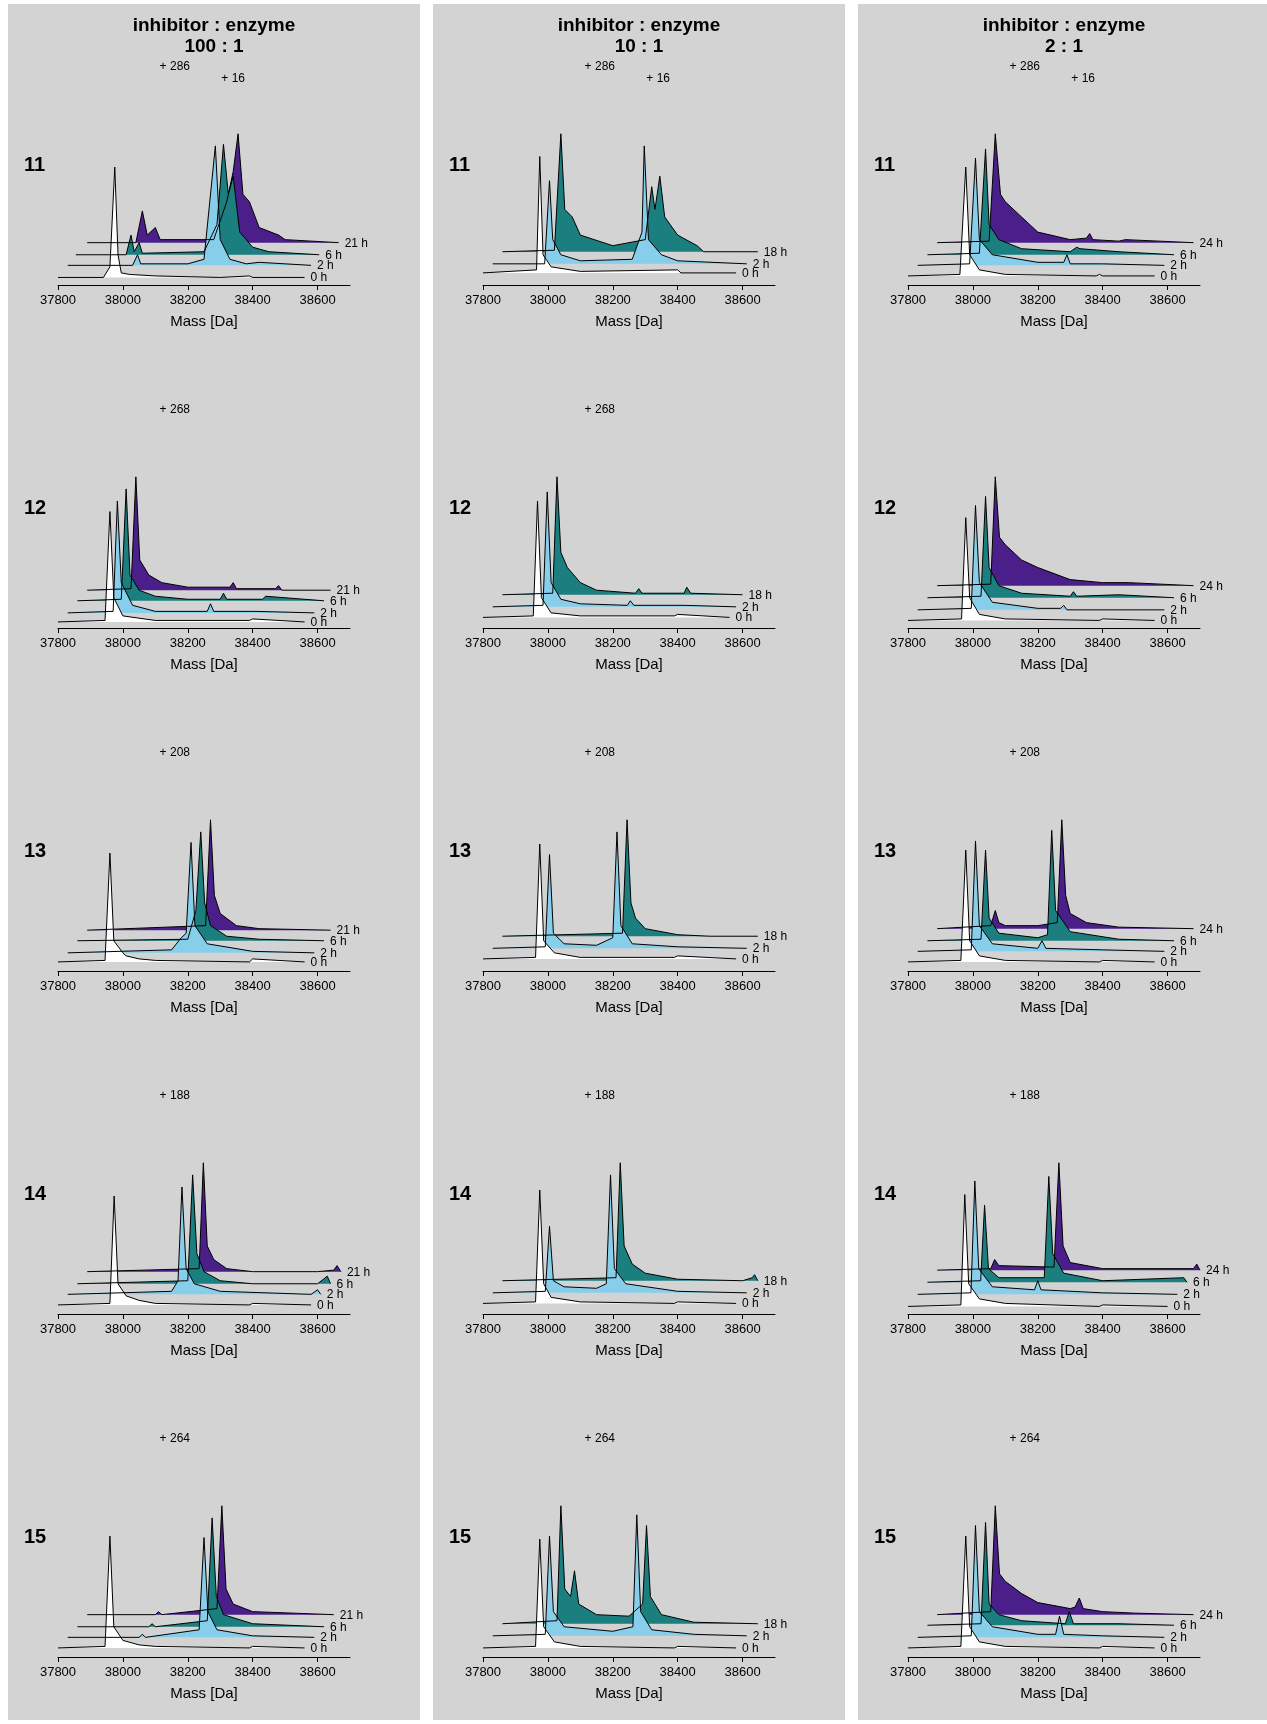 This screenshot has width=1267, height=1724. What do you see at coordinates (214, 45) in the screenshot?
I see `chart-subtitle: 100 : 1` at bounding box center [214, 45].